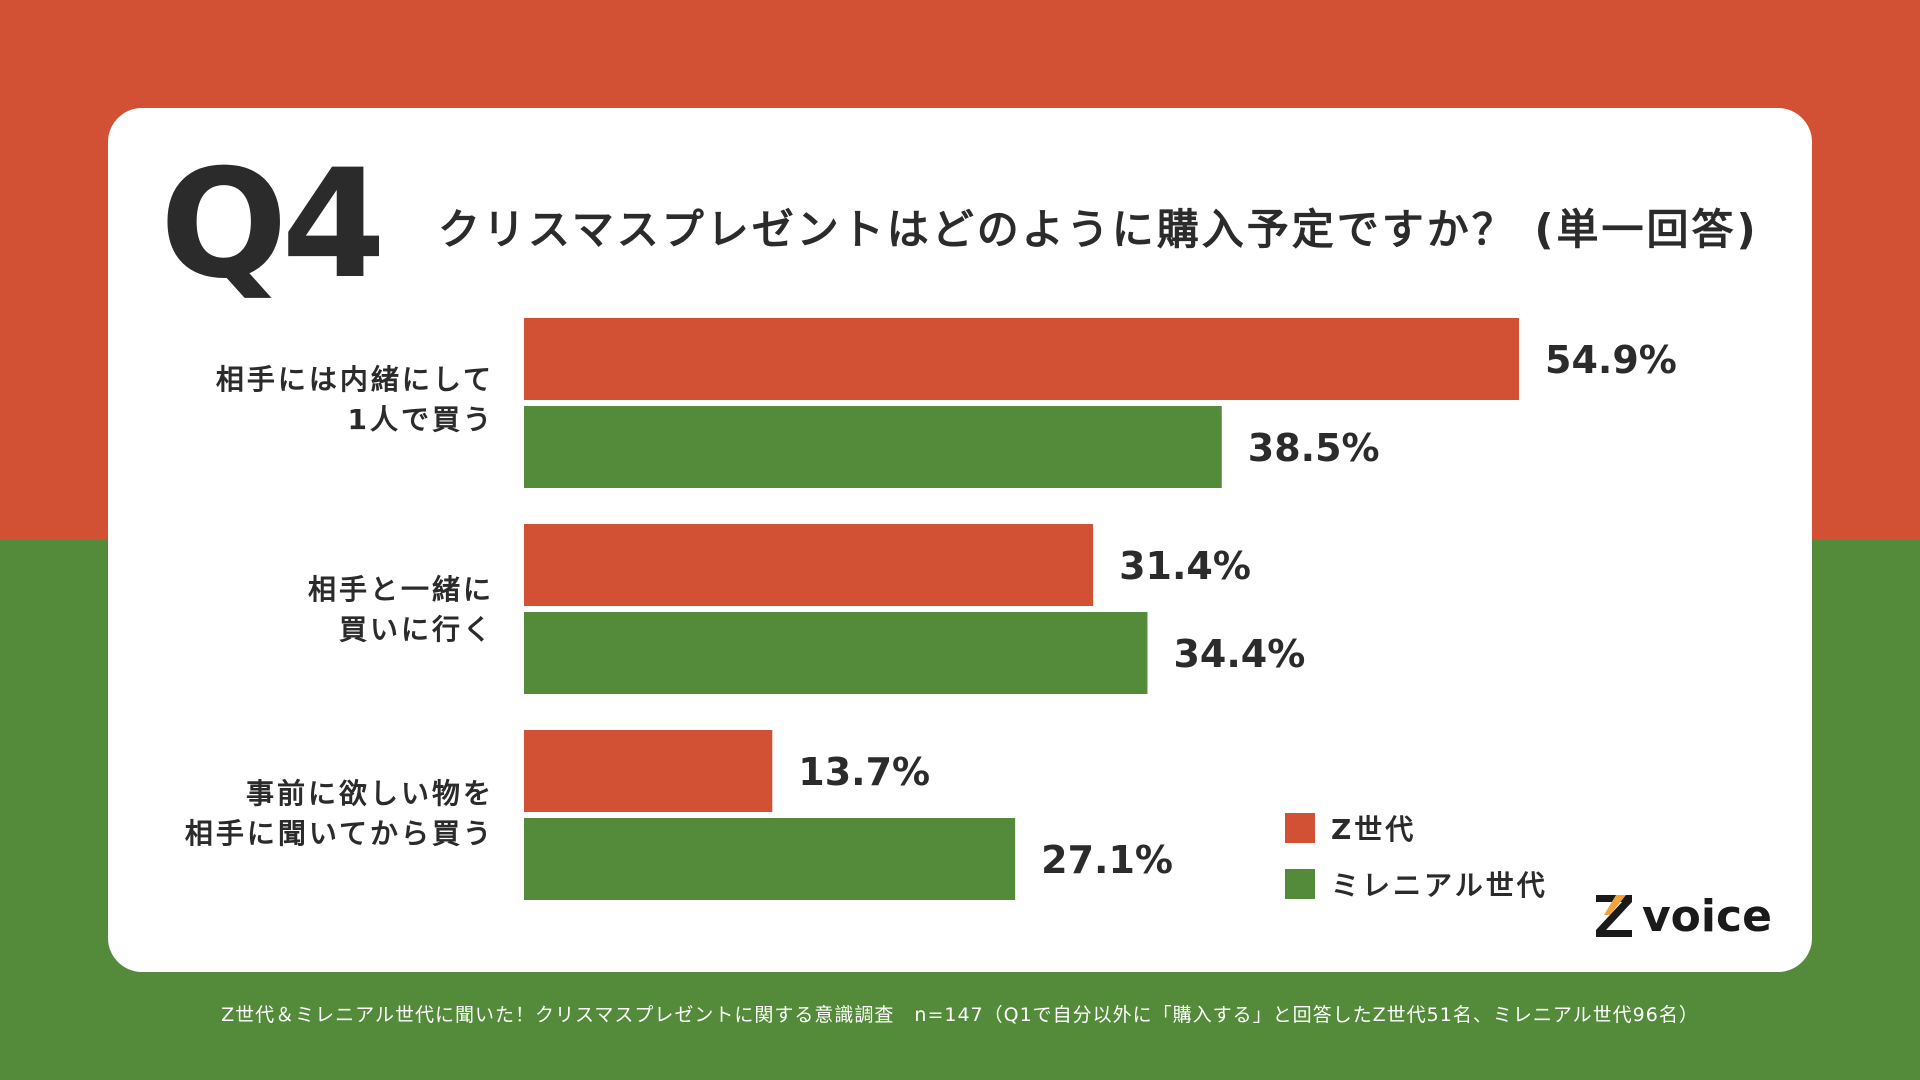 This screenshot has height=1080, width=1920. Describe the element at coordinates (864, 772) in the screenshot. I see `data-label: 13.7%` at that location.